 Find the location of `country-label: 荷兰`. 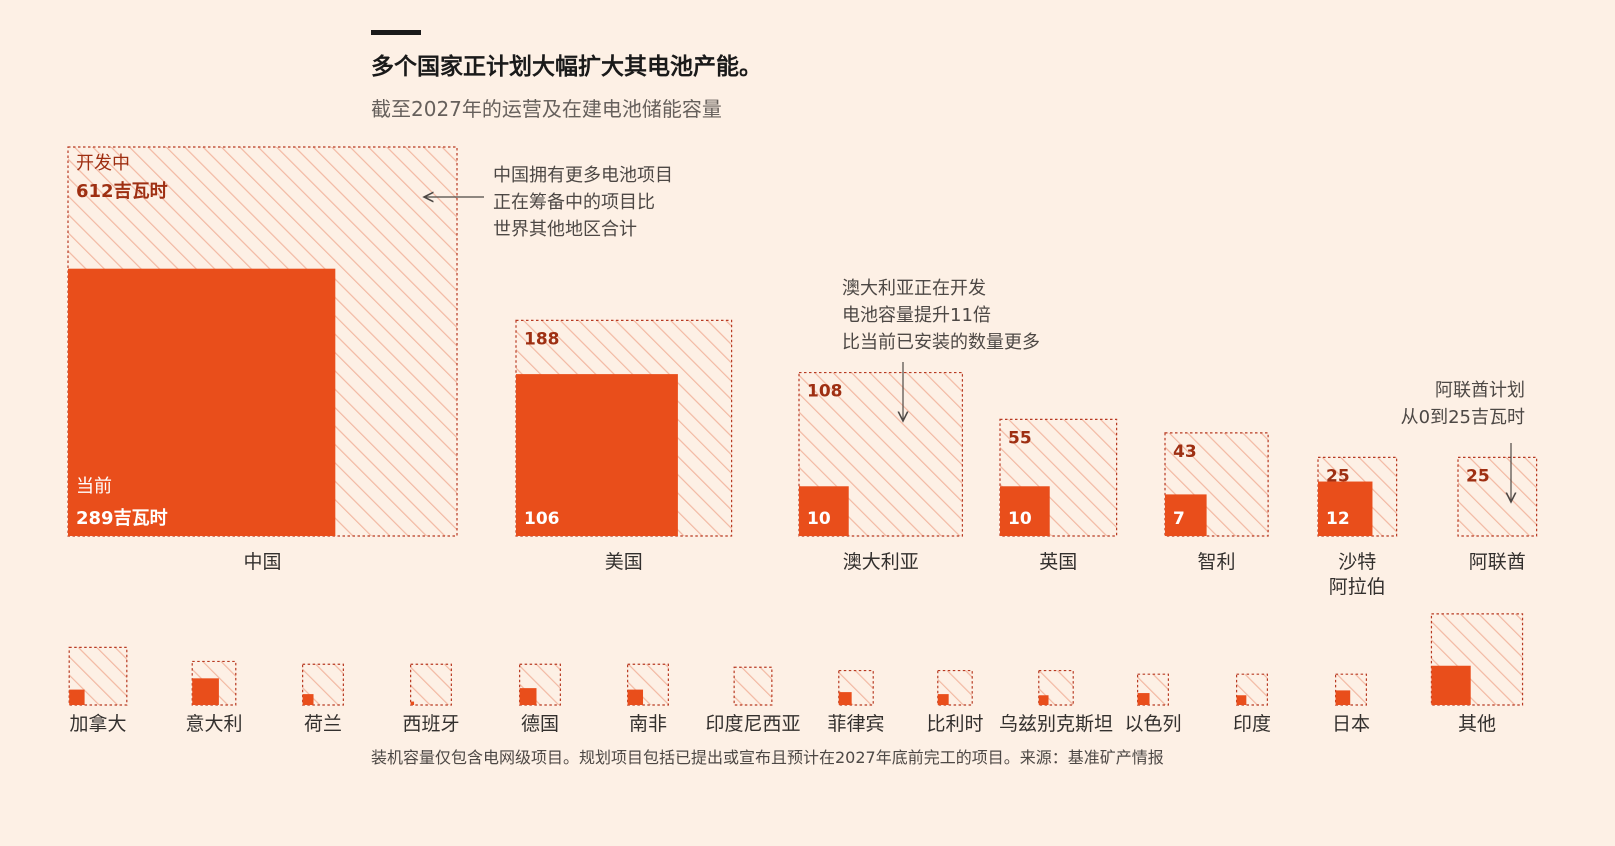

country-label: 荷兰 is located at coordinates (323, 724).